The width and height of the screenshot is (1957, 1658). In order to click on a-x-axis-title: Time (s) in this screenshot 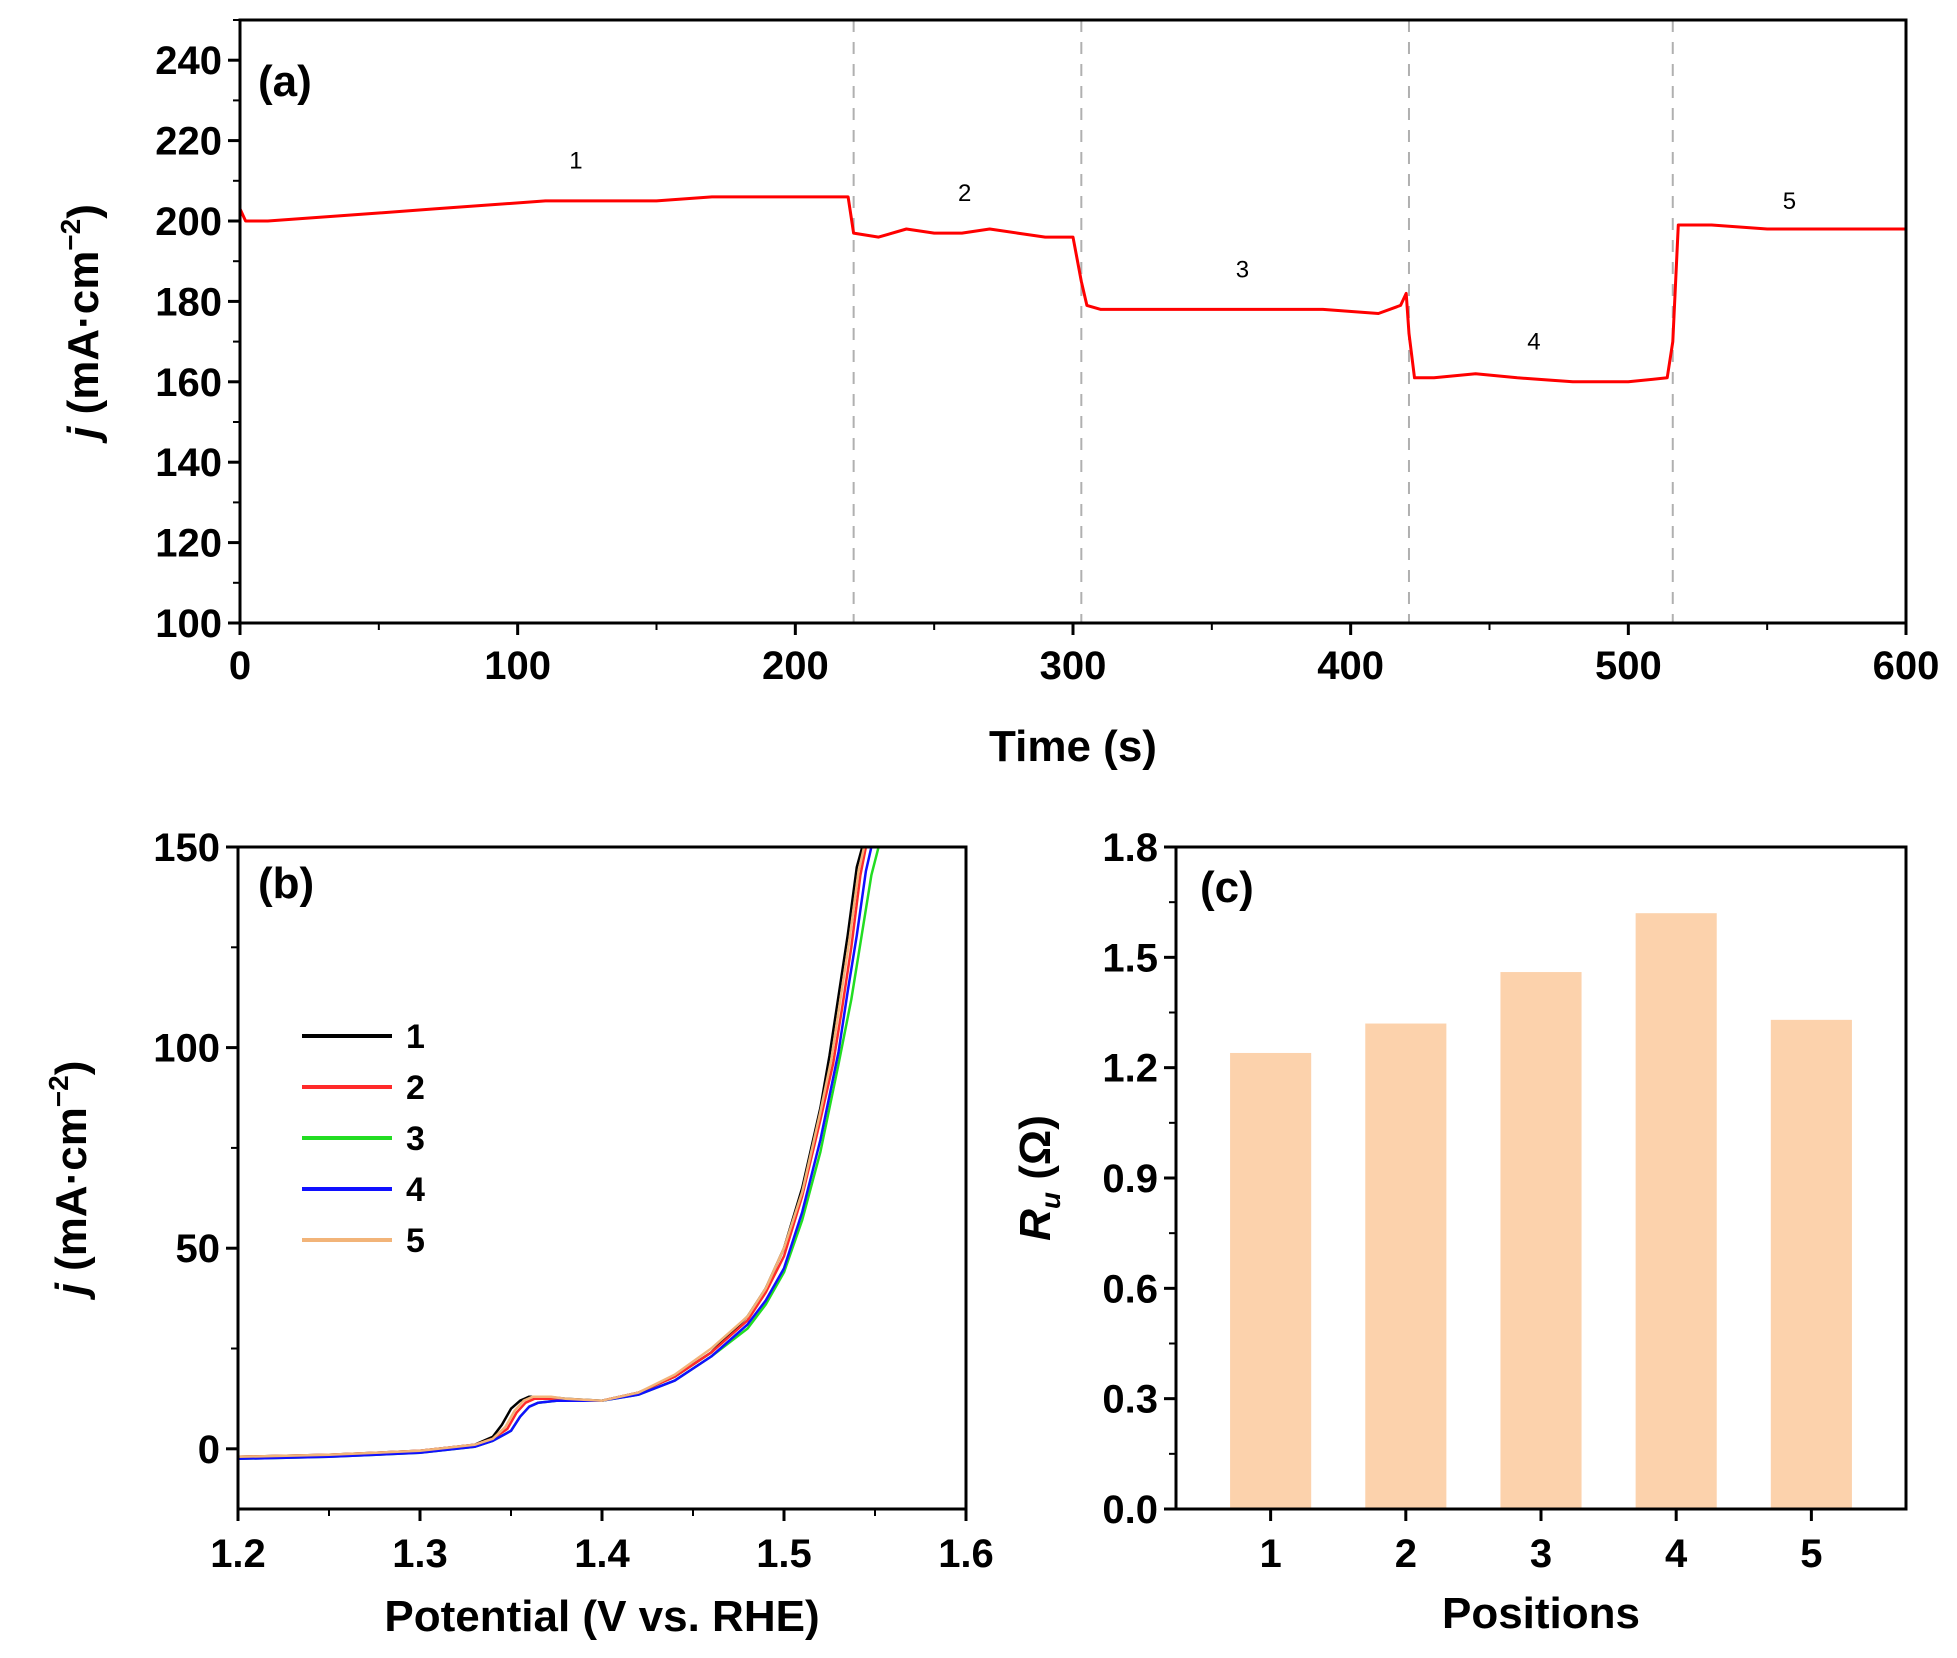, I will do `click(1073, 746)`.